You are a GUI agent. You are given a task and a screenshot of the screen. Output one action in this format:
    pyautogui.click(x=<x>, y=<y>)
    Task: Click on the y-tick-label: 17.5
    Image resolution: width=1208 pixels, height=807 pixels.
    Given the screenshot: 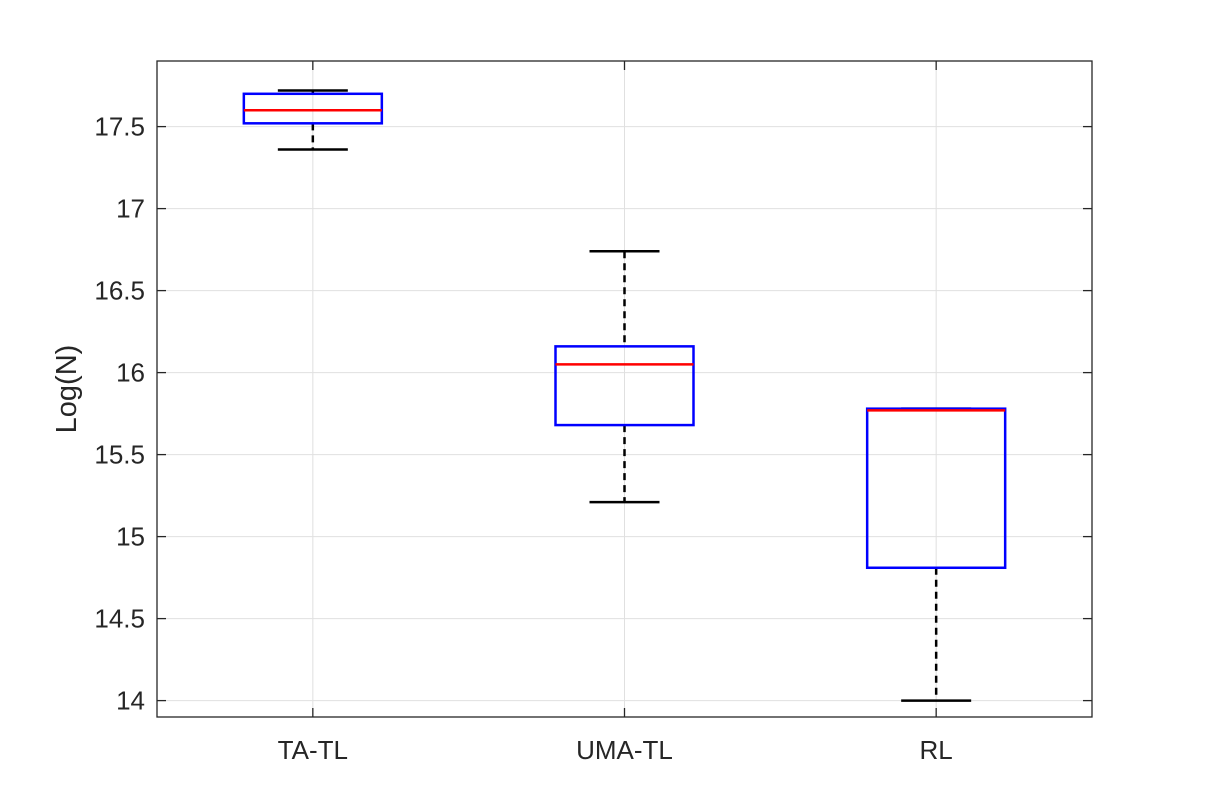 What is the action you would take?
    pyautogui.click(x=119, y=127)
    